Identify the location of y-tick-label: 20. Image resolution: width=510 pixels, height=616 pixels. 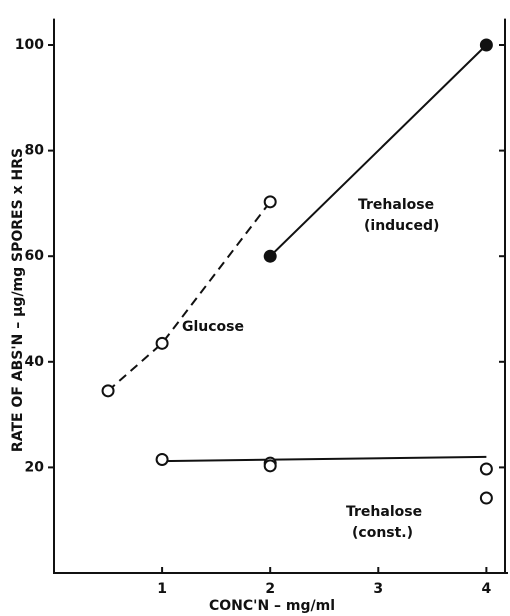
(35, 467).